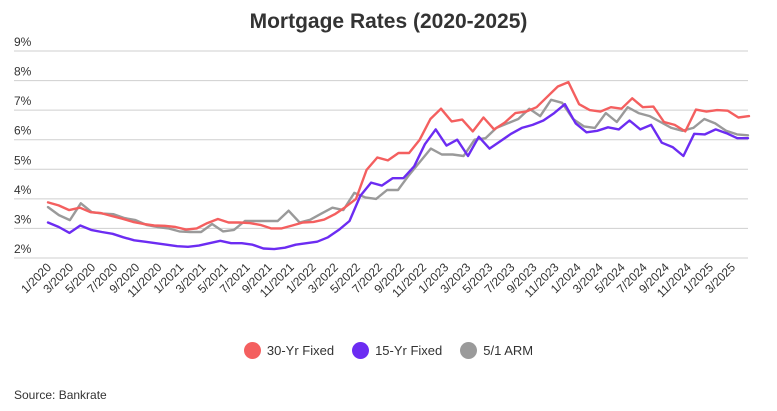 The image size is (777, 411). I want to click on y-tick-label: 3%, so click(23, 219).